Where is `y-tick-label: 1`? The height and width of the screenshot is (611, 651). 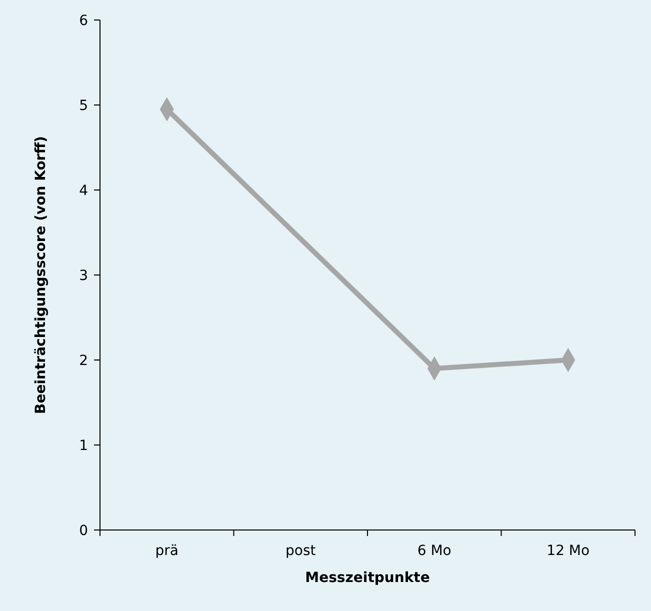 y-tick-label: 1 is located at coordinates (83, 446).